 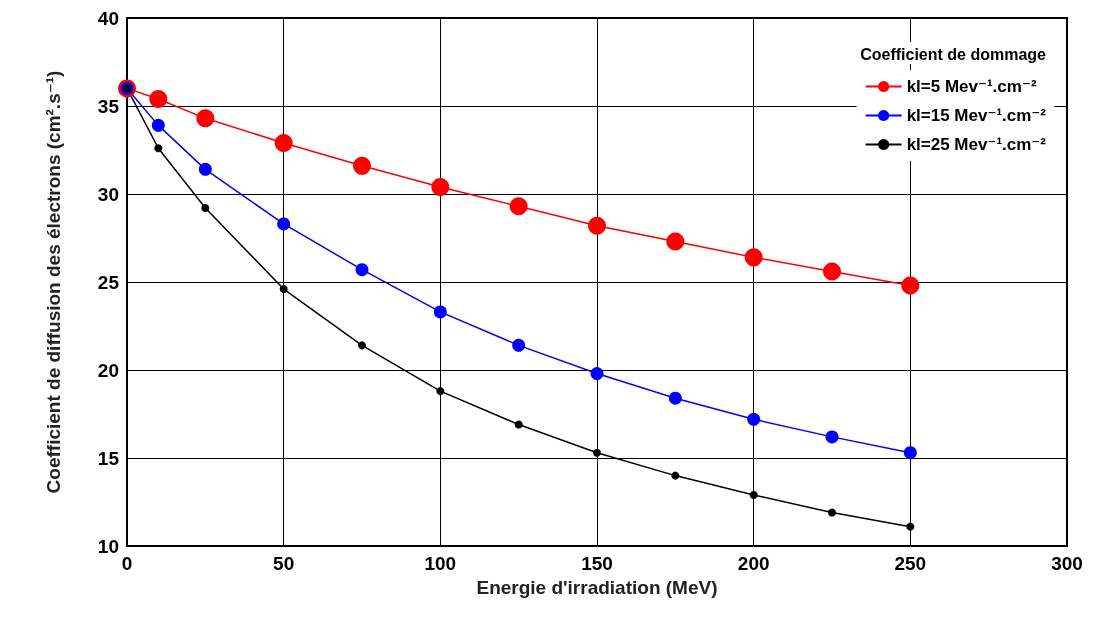 I want to click on y-tick-label: 35, so click(x=108, y=106).